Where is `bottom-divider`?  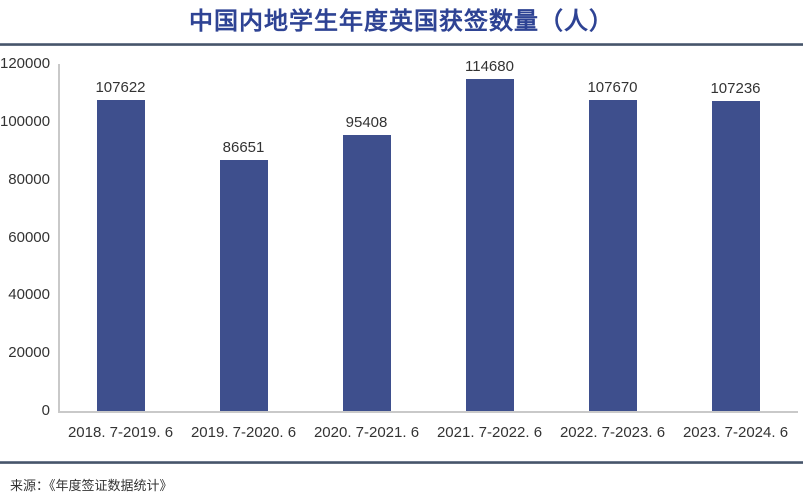
bottom-divider is located at coordinates (401, 462).